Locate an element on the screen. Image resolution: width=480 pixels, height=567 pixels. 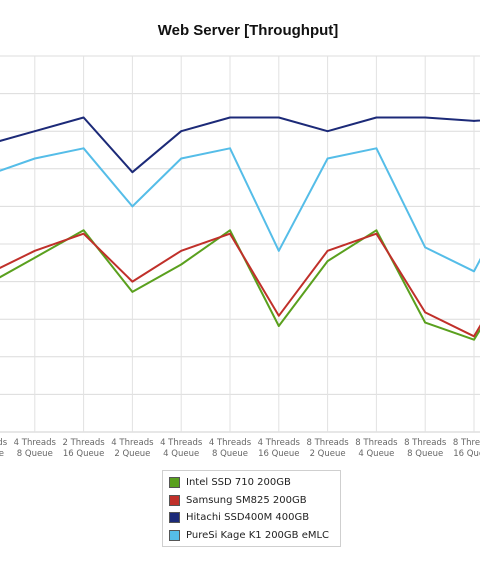
legend-item: PureSi Kage K1 200GB eMLC is located at coordinates (251, 536).